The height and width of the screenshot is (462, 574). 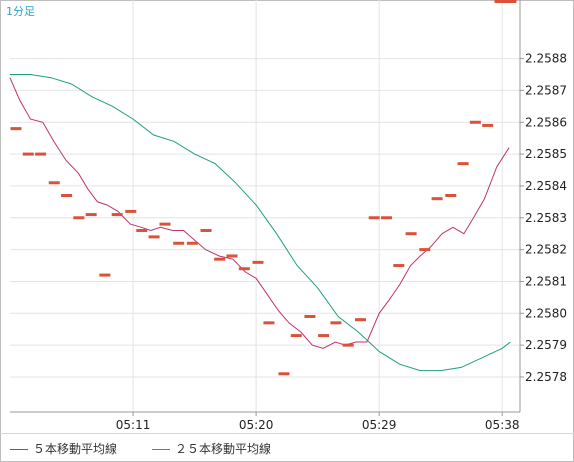 What do you see at coordinates (546, 59) in the screenshot?
I see `y-tick-label: 2.2588` at bounding box center [546, 59].